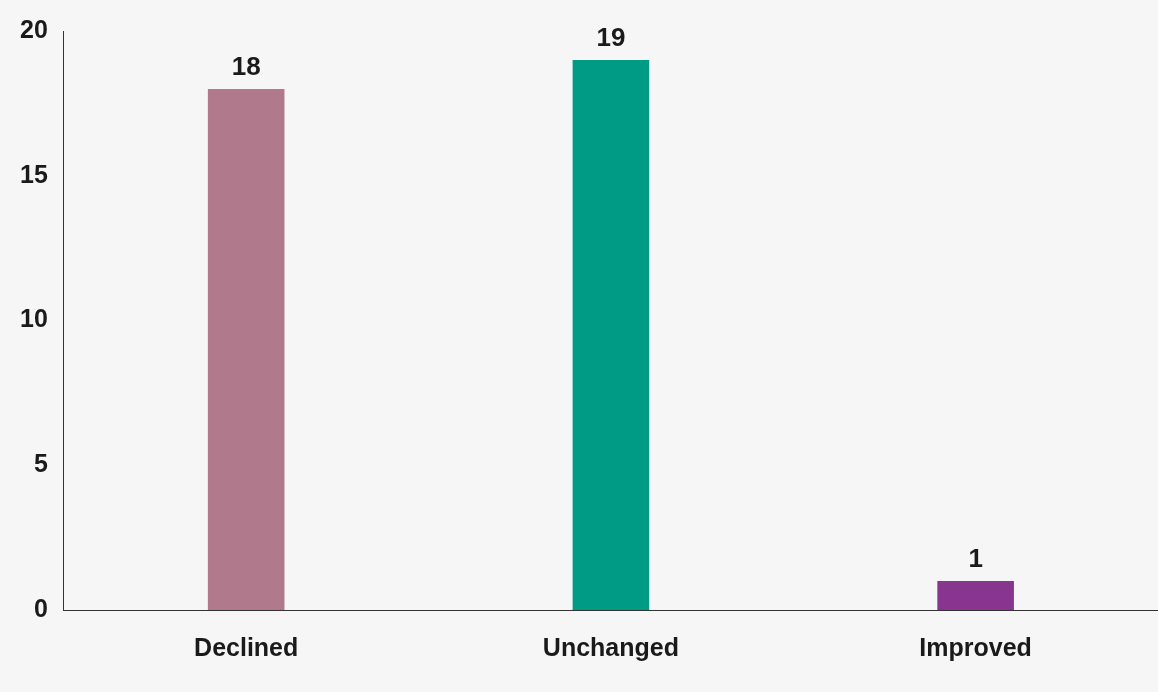 This screenshot has width=1158, height=692. Describe the element at coordinates (40, 607) in the screenshot. I see `y-tick-label: 0` at that location.